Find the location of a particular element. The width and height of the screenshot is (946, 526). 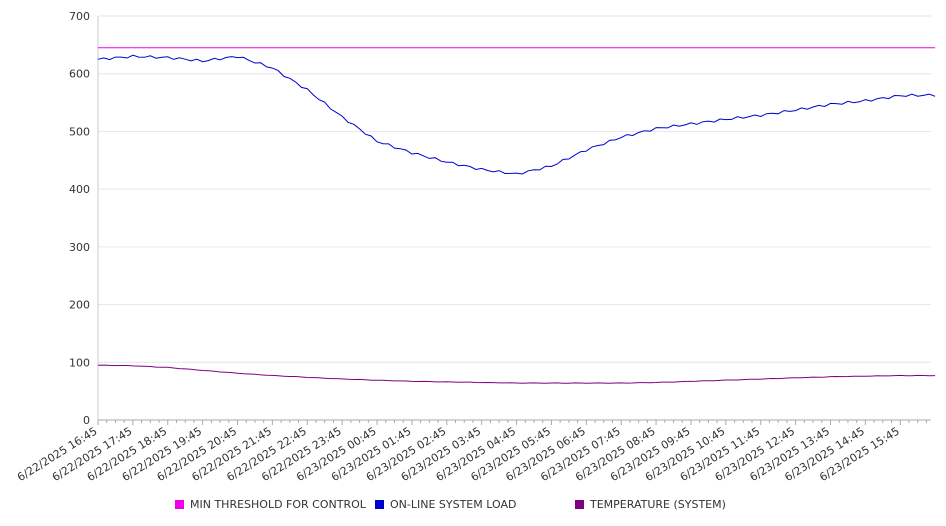

legend-label-temperature: TEMPERATURE (SYSTEM) is located at coordinates (658, 504).